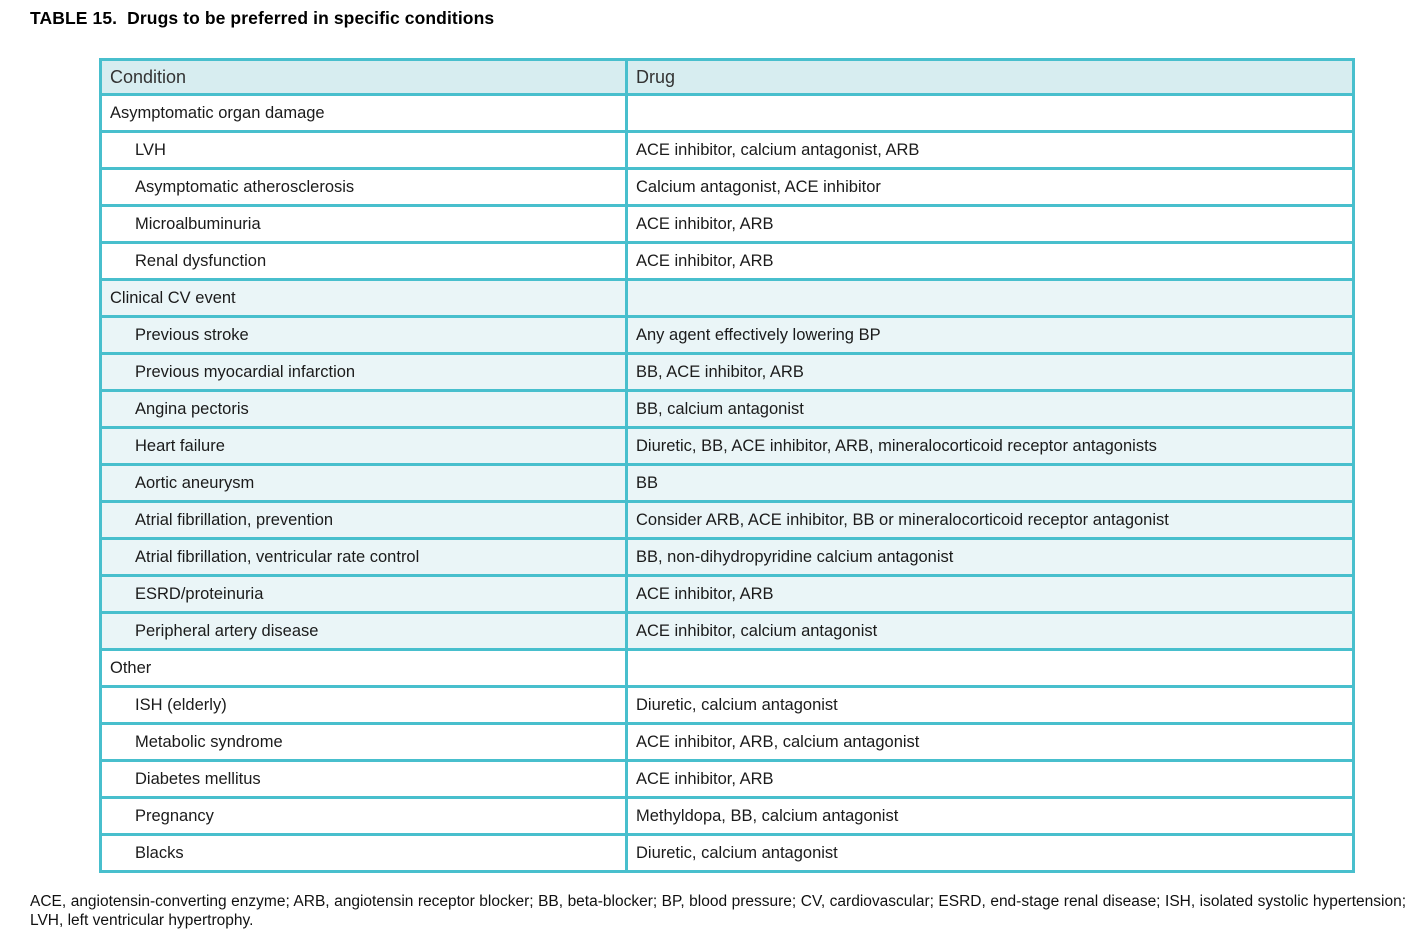 The height and width of the screenshot is (947, 1418). Describe the element at coordinates (74, 18) in the screenshot. I see `table-title-number: TABLE 15.` at that location.